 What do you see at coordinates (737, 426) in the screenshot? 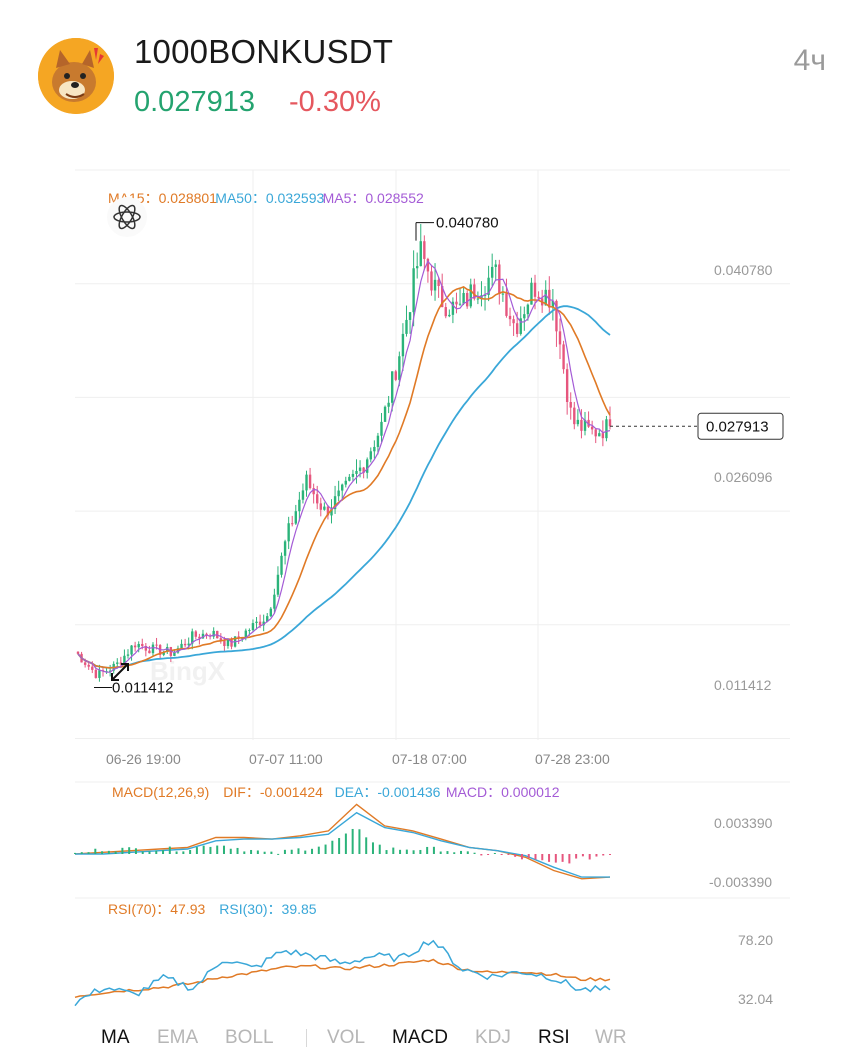
I see `last-price-tag: 0.027913` at bounding box center [737, 426].